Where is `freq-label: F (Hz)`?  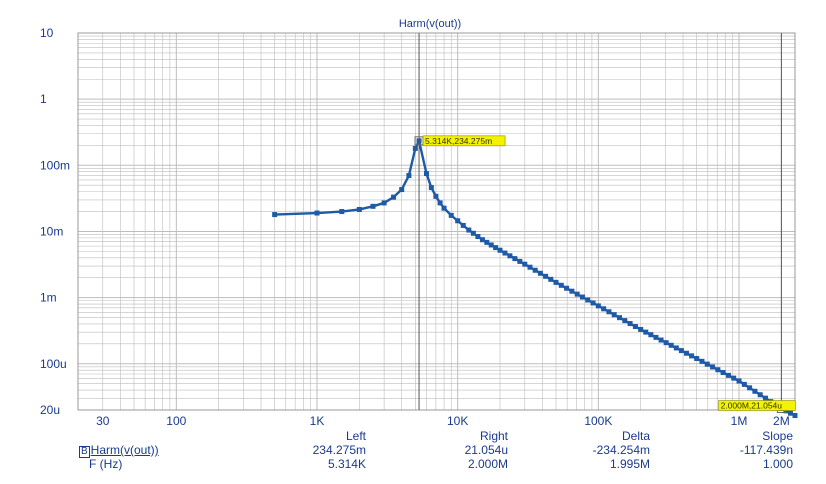 freq-label: F (Hz) is located at coordinates (106, 464).